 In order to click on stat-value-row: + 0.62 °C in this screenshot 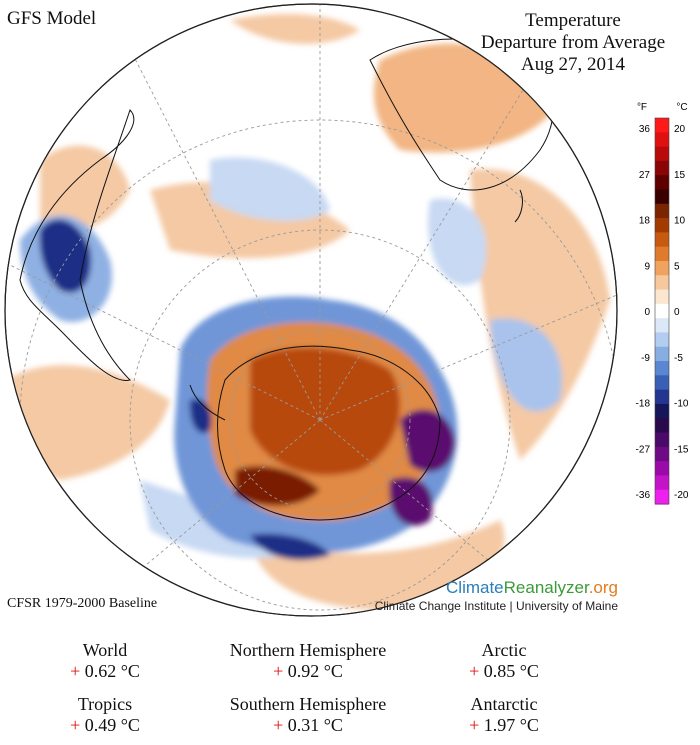, I will do `click(107, 671)`.